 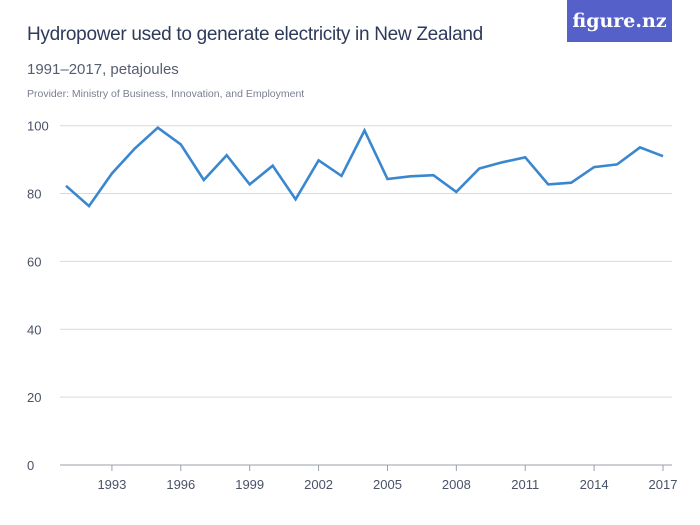 I want to click on y-tick-label: 100, so click(x=38, y=126).